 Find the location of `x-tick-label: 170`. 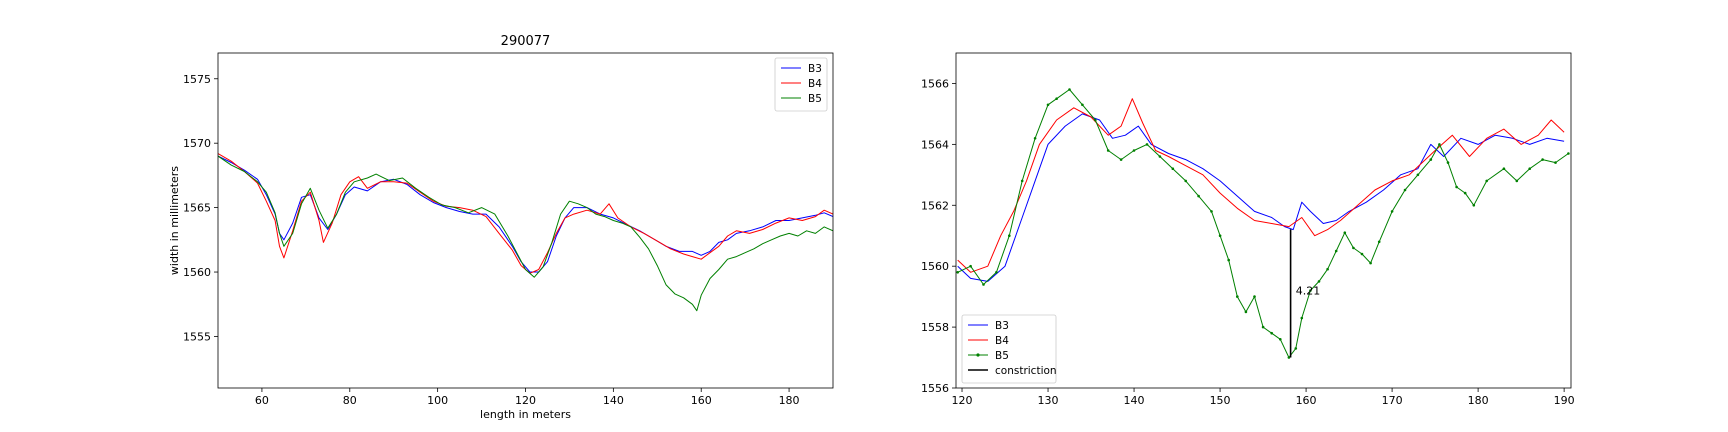

x-tick-label: 170 is located at coordinates (1392, 400).